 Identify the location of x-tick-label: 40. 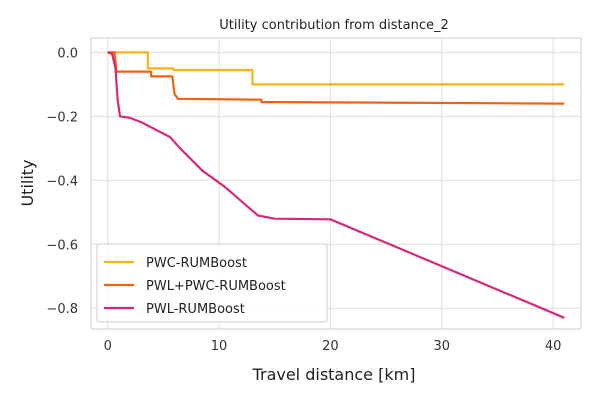
(553, 346).